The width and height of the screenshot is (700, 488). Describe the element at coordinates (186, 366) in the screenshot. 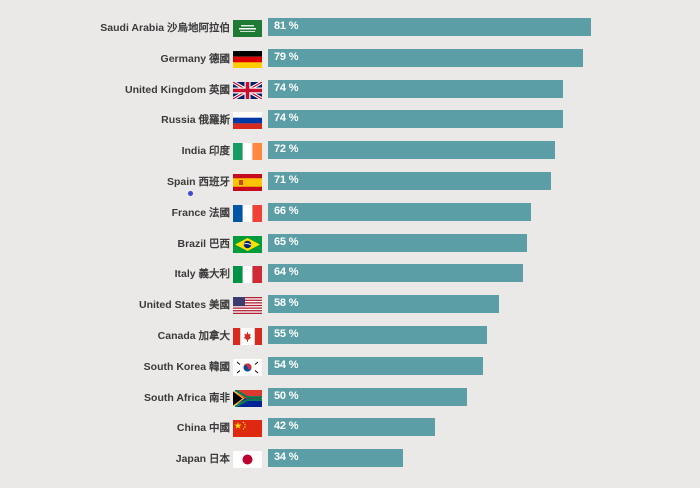

I see `category-label: South Korea 韓國` at that location.